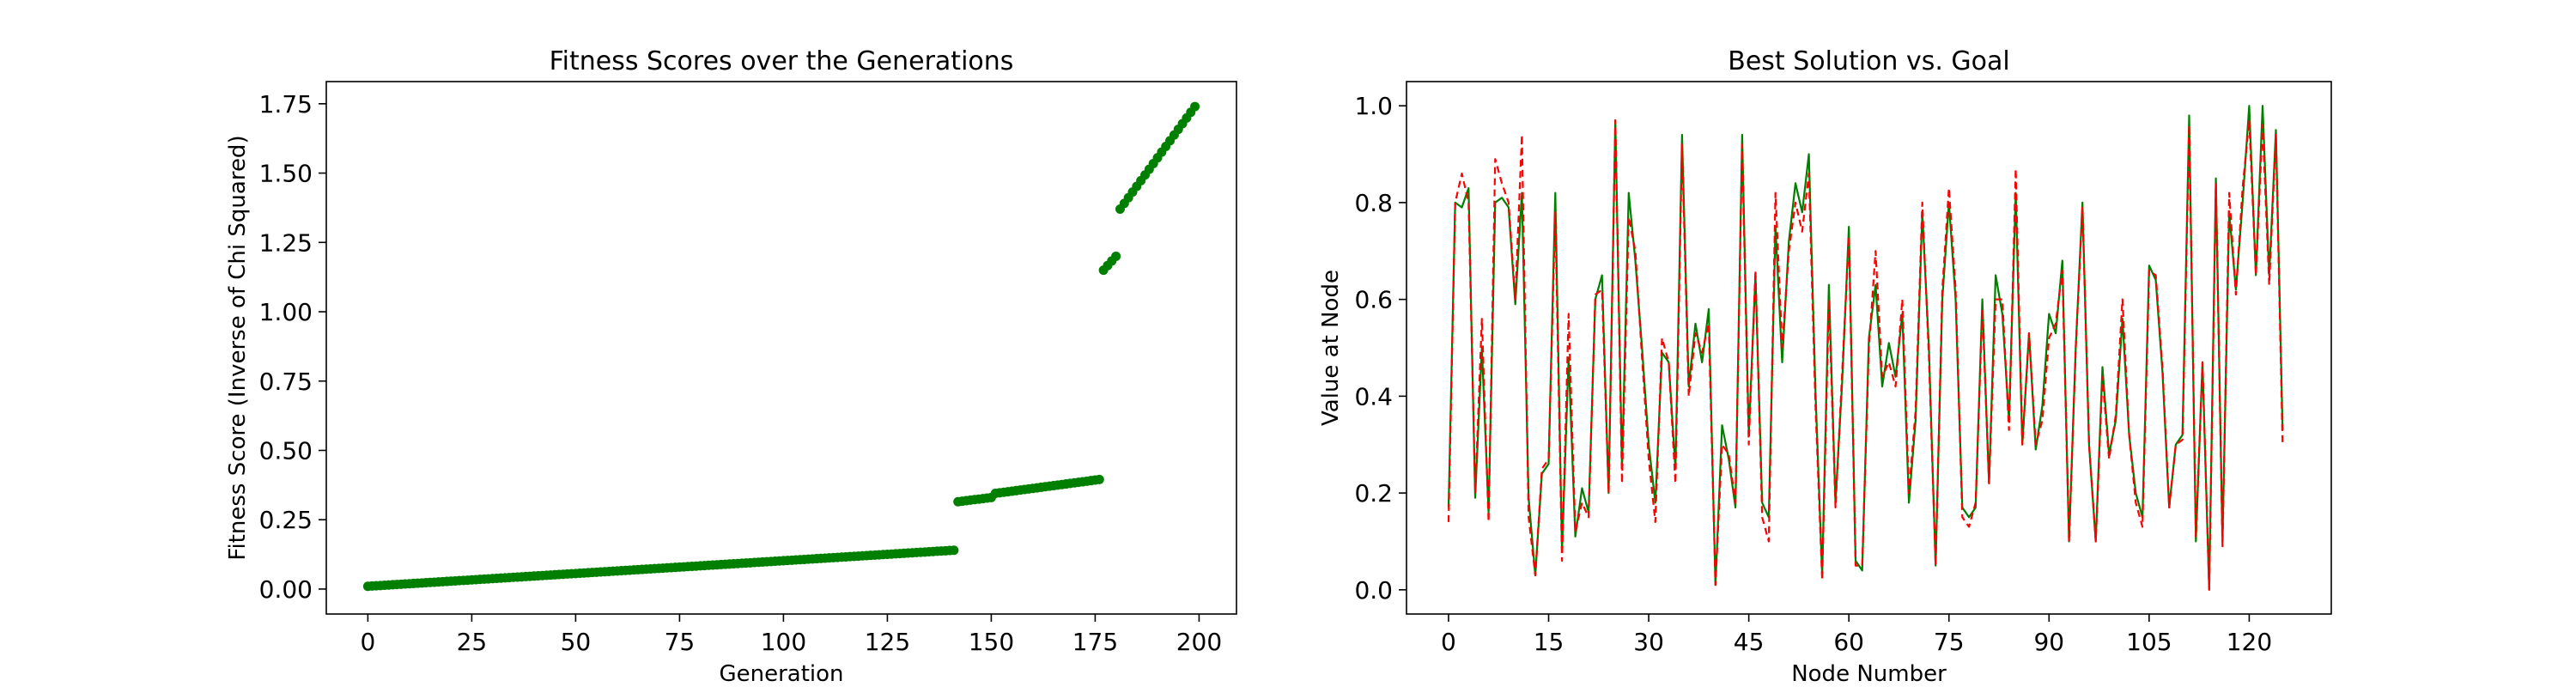 This screenshot has height=687, width=2576. I want to click on y-tick-label: 0.4, so click(1374, 396).